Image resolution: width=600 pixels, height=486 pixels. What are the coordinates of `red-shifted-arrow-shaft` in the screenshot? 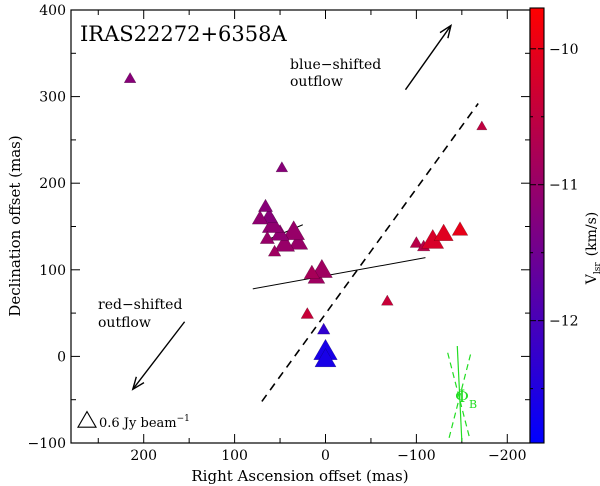 It's located at (159, 355).